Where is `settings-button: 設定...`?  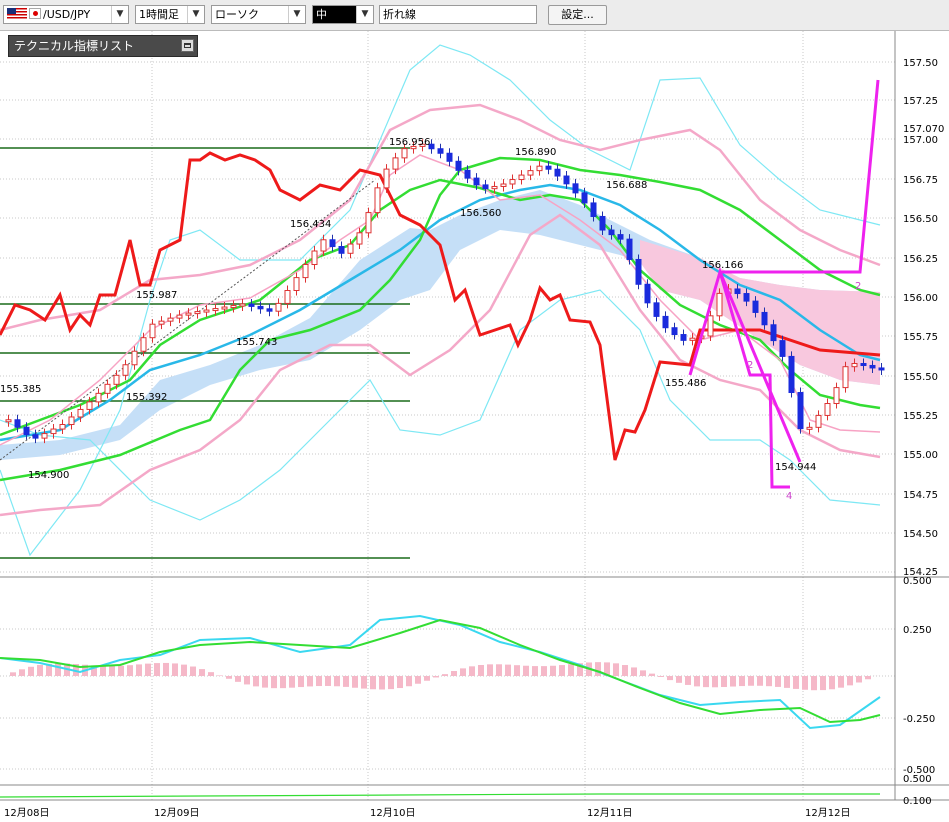
settings-button: 設定... is located at coordinates (577, 15).